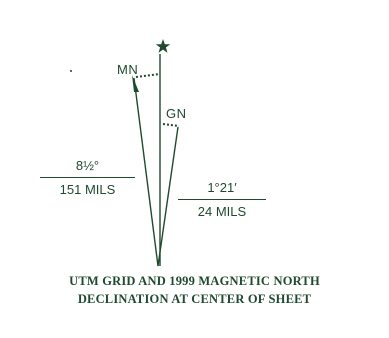 The width and height of the screenshot is (389, 338). What do you see at coordinates (163, 46) in the screenshot?
I see `star-icon` at bounding box center [163, 46].